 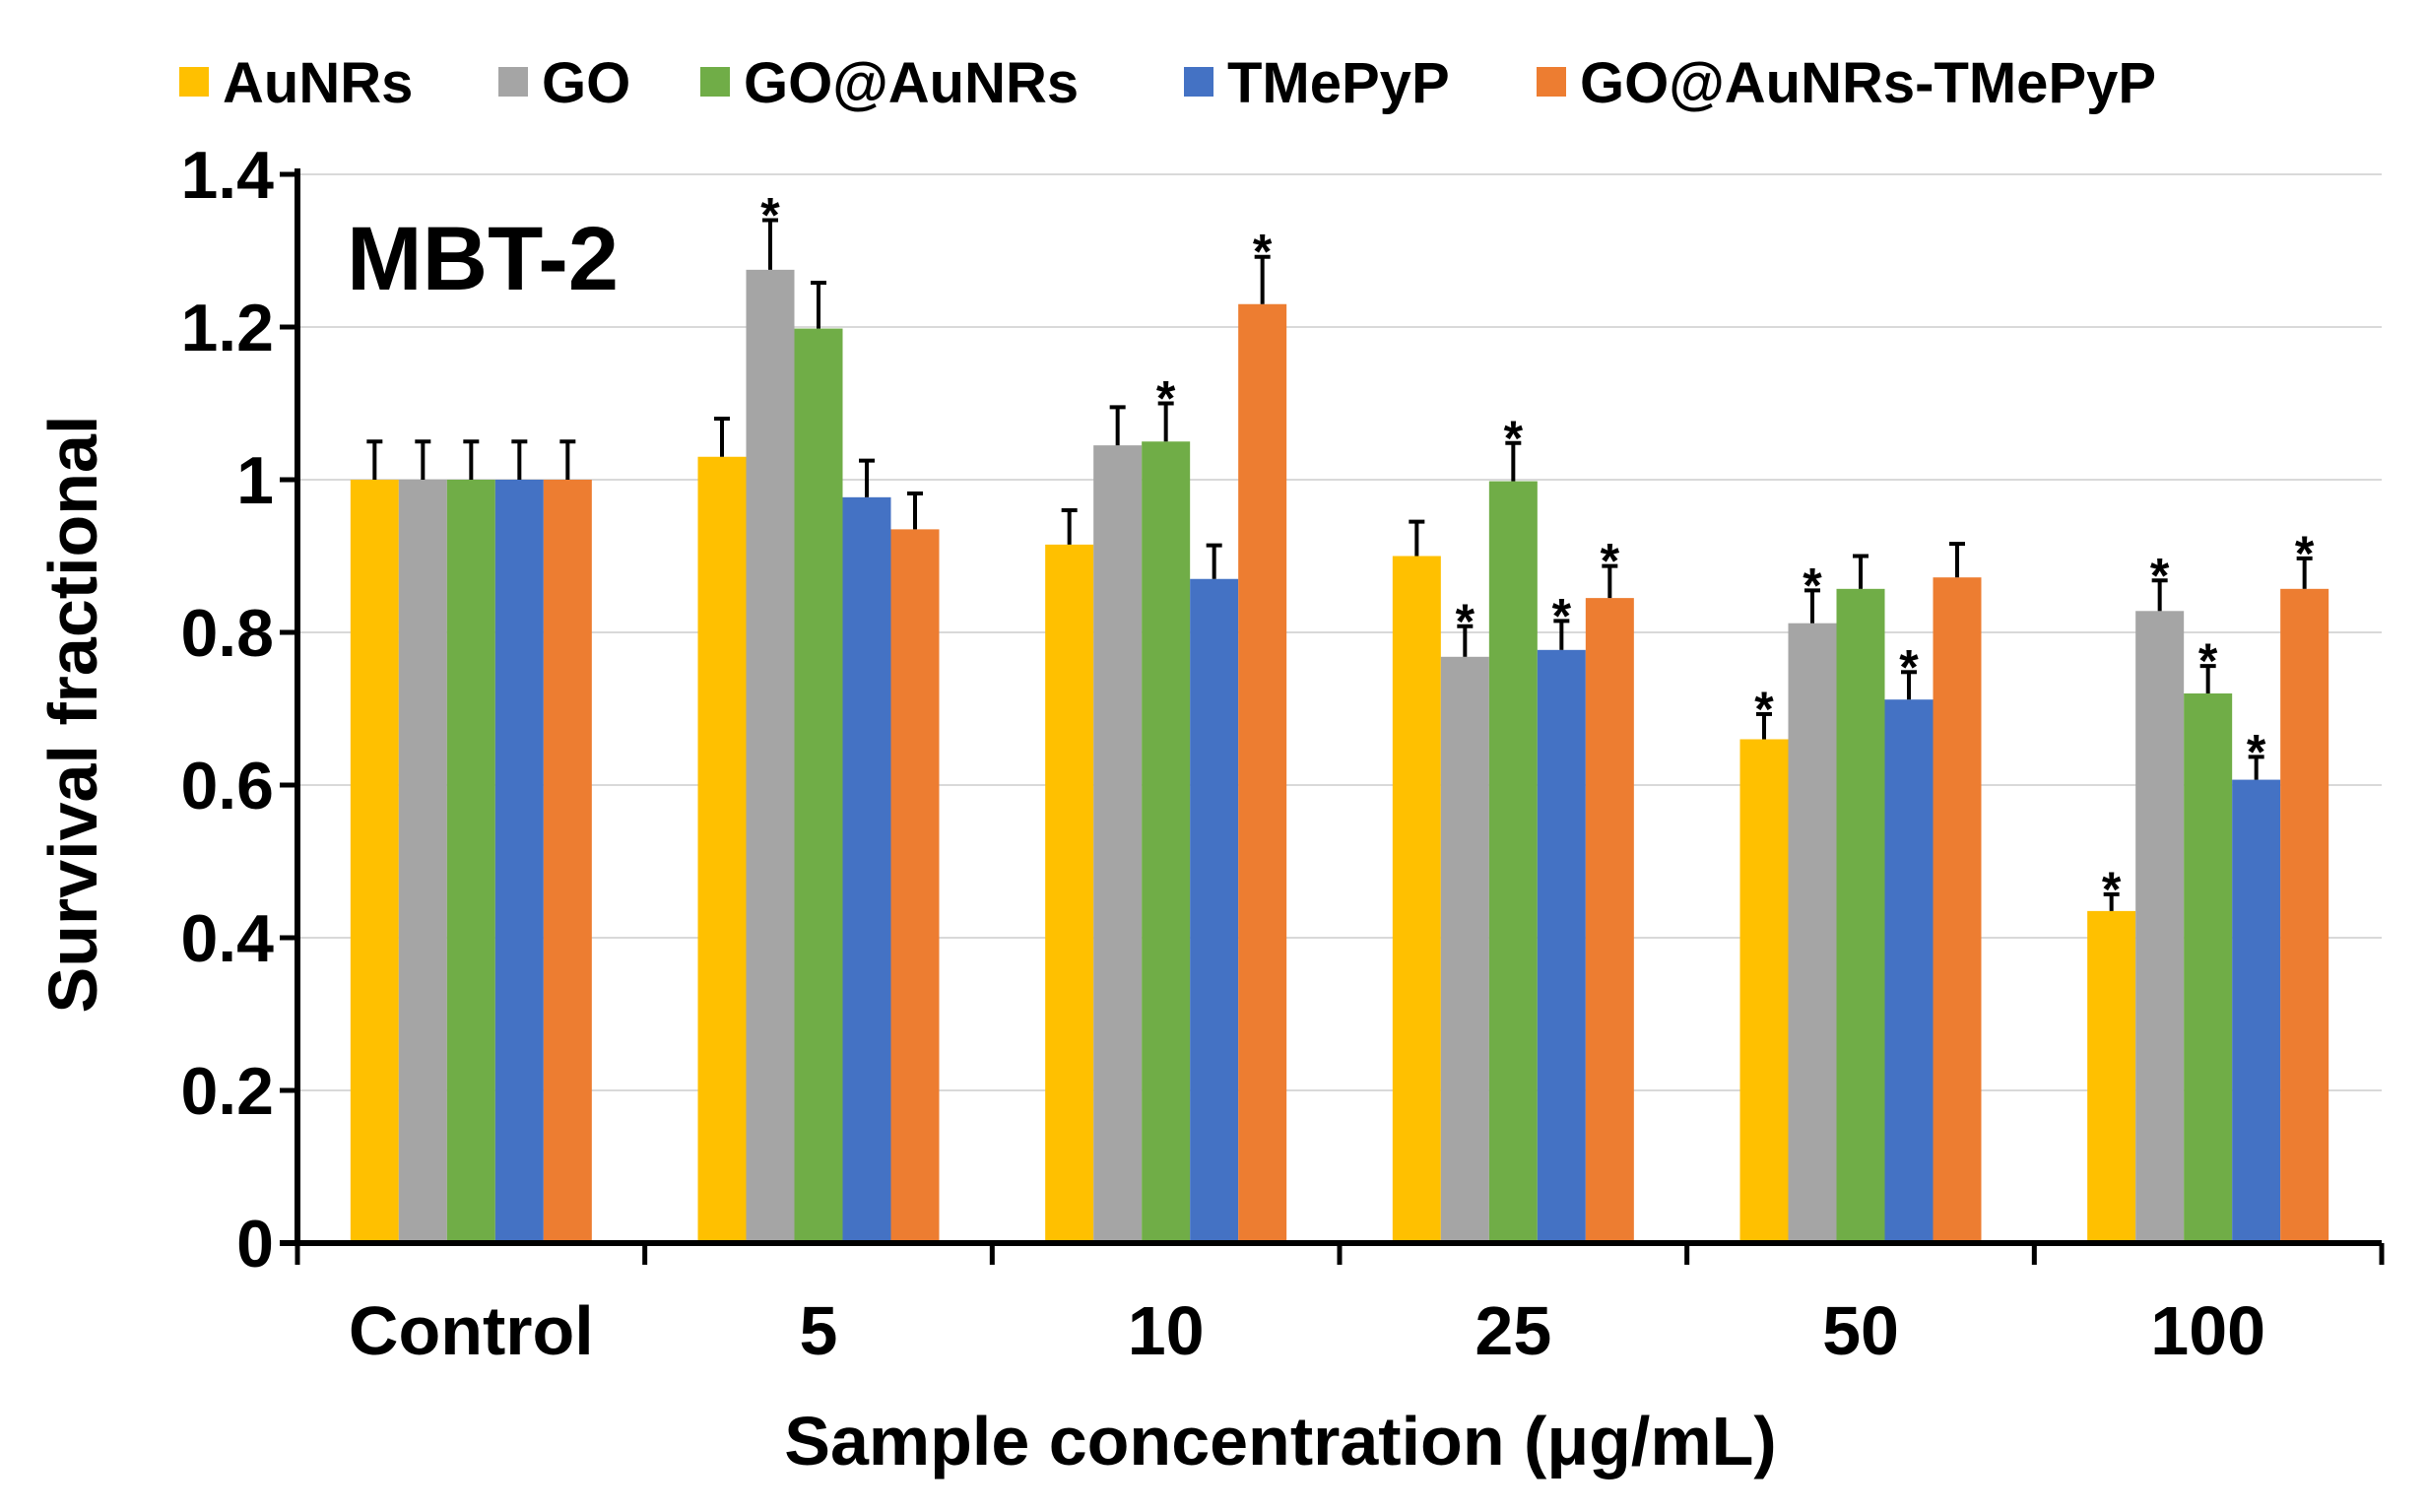 What do you see at coordinates (1513, 1330) in the screenshot?
I see `x-category-label: 25` at bounding box center [1513, 1330].